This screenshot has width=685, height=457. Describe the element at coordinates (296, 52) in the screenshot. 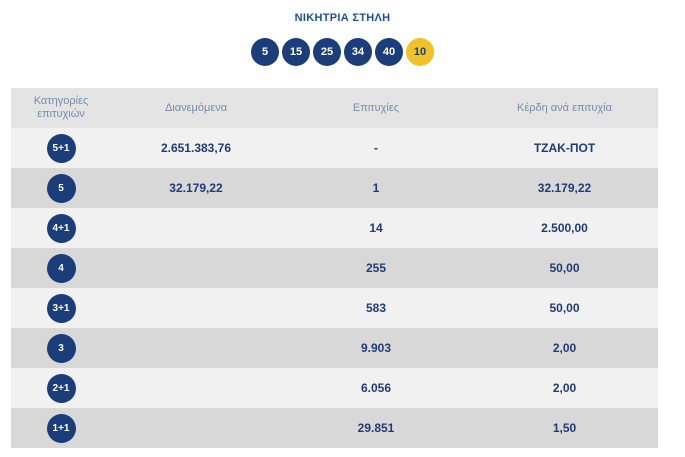

I see `number-ball: 15` at that location.